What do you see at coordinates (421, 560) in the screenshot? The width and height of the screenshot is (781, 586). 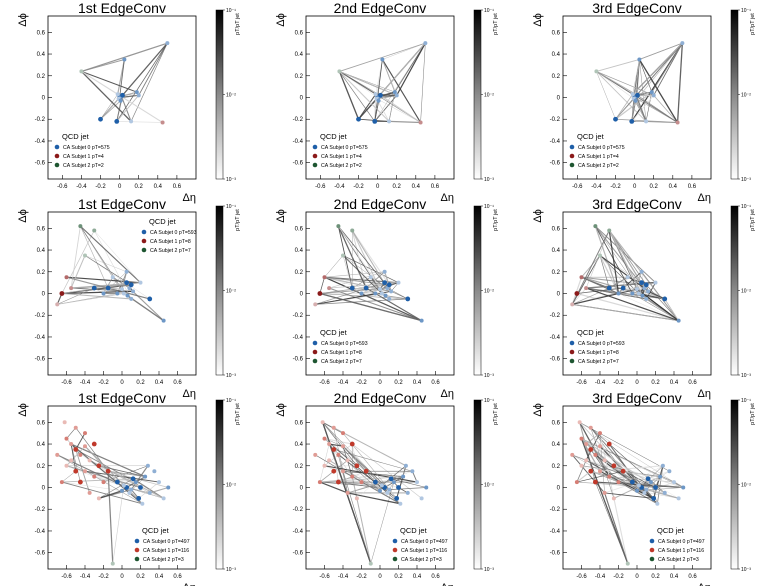 I see `legend-entry: CA Subjet 2 pT=3` at bounding box center [421, 560].